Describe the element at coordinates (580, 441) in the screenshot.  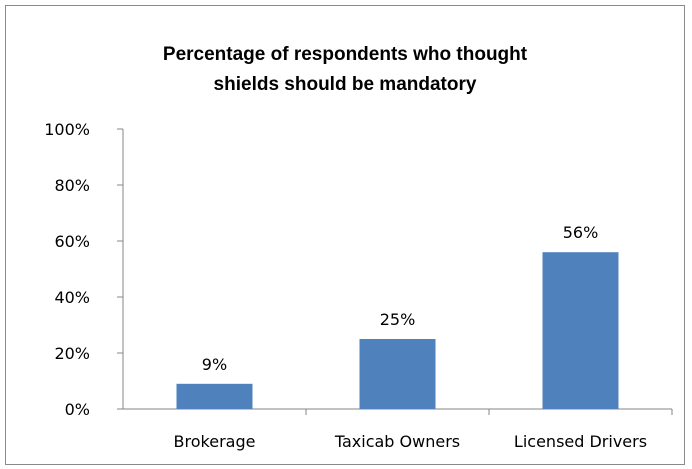
I see `x-category-label: Licensed Drivers` at that location.